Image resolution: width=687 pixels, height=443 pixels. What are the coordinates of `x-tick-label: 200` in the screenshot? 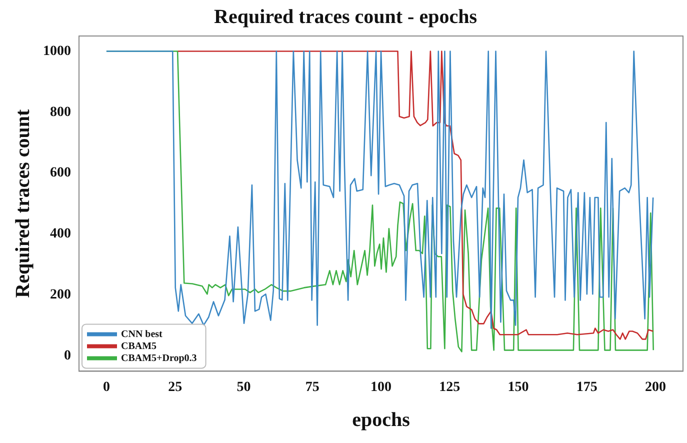 It's located at (655, 388).